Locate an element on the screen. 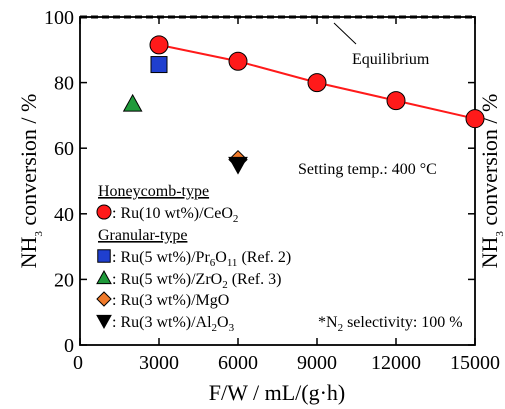 The width and height of the screenshot is (505, 409). legend-label-ru-pr6o11: : Ru(5 wt%)/Pr6O11 (Ref. 2) is located at coordinates (201, 259).